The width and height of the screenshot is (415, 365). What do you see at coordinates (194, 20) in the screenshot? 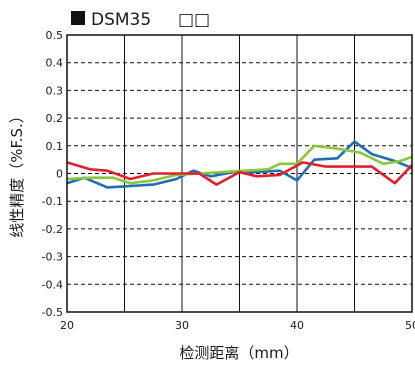
I see `chart-title-suffix: □□` at bounding box center [194, 20].